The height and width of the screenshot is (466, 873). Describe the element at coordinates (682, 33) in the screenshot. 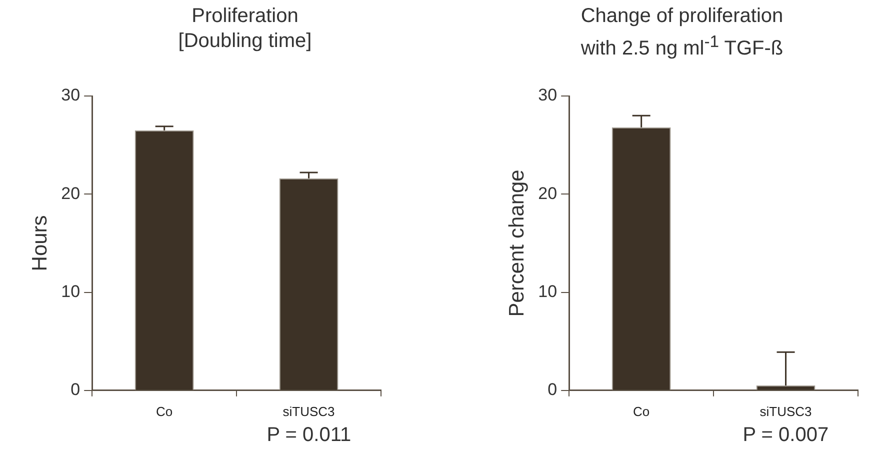

I see `chart-title: Change of proliferation with 2.5 ng ml$^{-1}$ TGF-ß` at that location.